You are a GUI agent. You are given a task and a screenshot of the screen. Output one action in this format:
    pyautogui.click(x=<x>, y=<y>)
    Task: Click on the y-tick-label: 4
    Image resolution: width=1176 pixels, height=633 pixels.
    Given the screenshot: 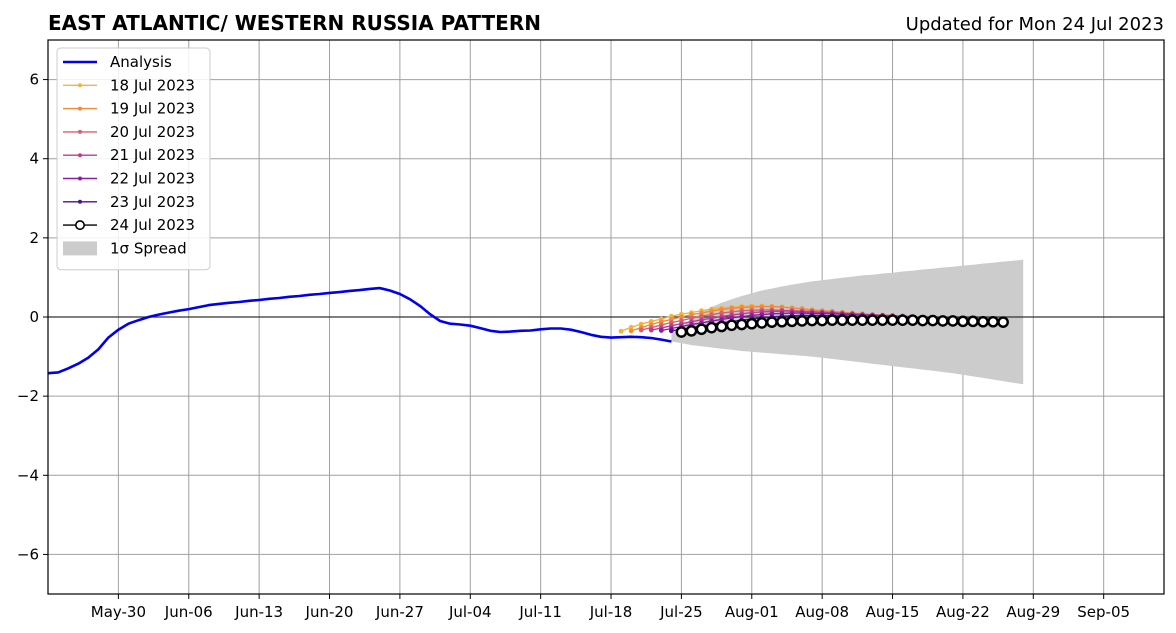 What is the action you would take?
    pyautogui.click(x=34, y=159)
    